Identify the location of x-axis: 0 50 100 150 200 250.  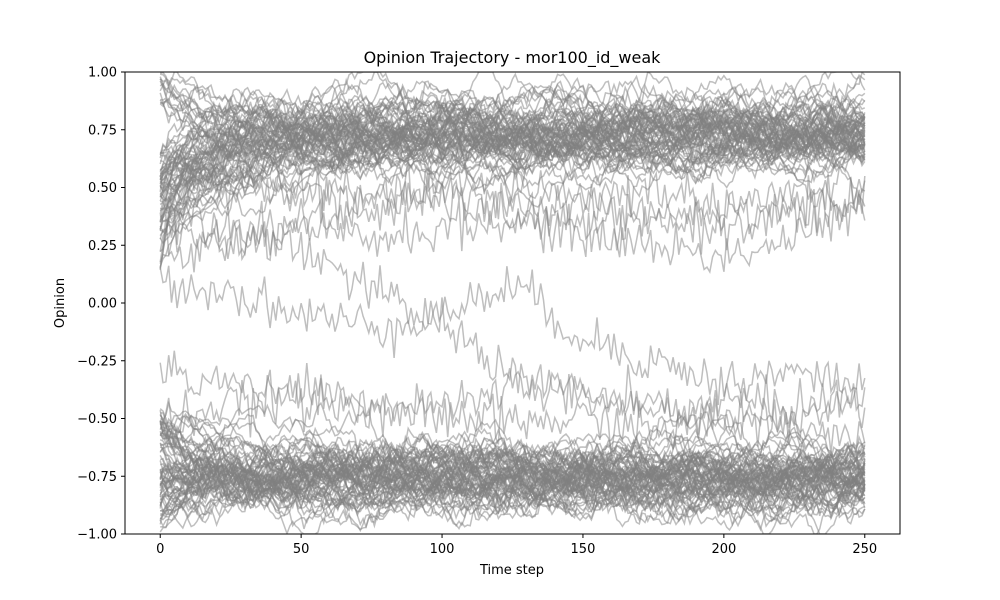
(516, 545).